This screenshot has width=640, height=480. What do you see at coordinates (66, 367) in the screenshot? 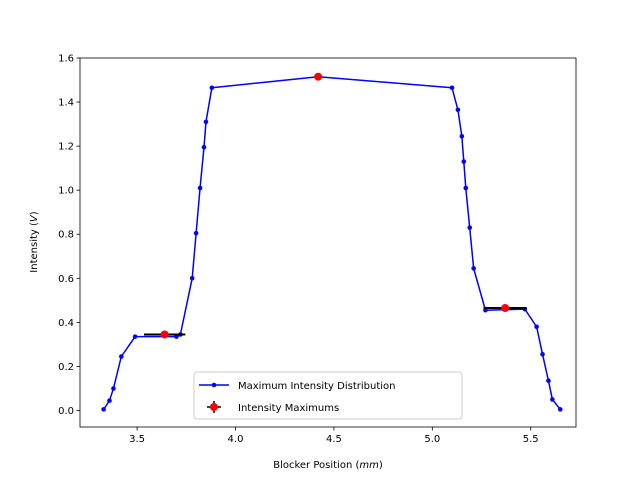
I see `y-tick-label: 0.2` at bounding box center [66, 367].